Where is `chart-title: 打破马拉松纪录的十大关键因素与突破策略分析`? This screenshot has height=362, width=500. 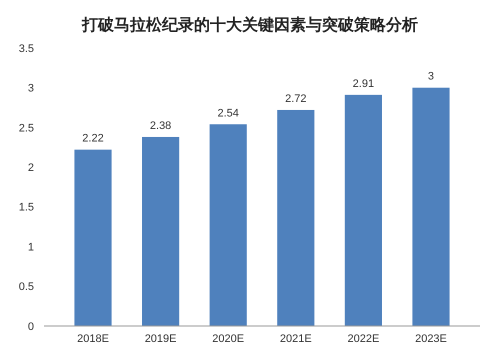
chart-title: 打破马拉松纪录的十大关键因素与突破策略分析 is located at coordinates (249, 25).